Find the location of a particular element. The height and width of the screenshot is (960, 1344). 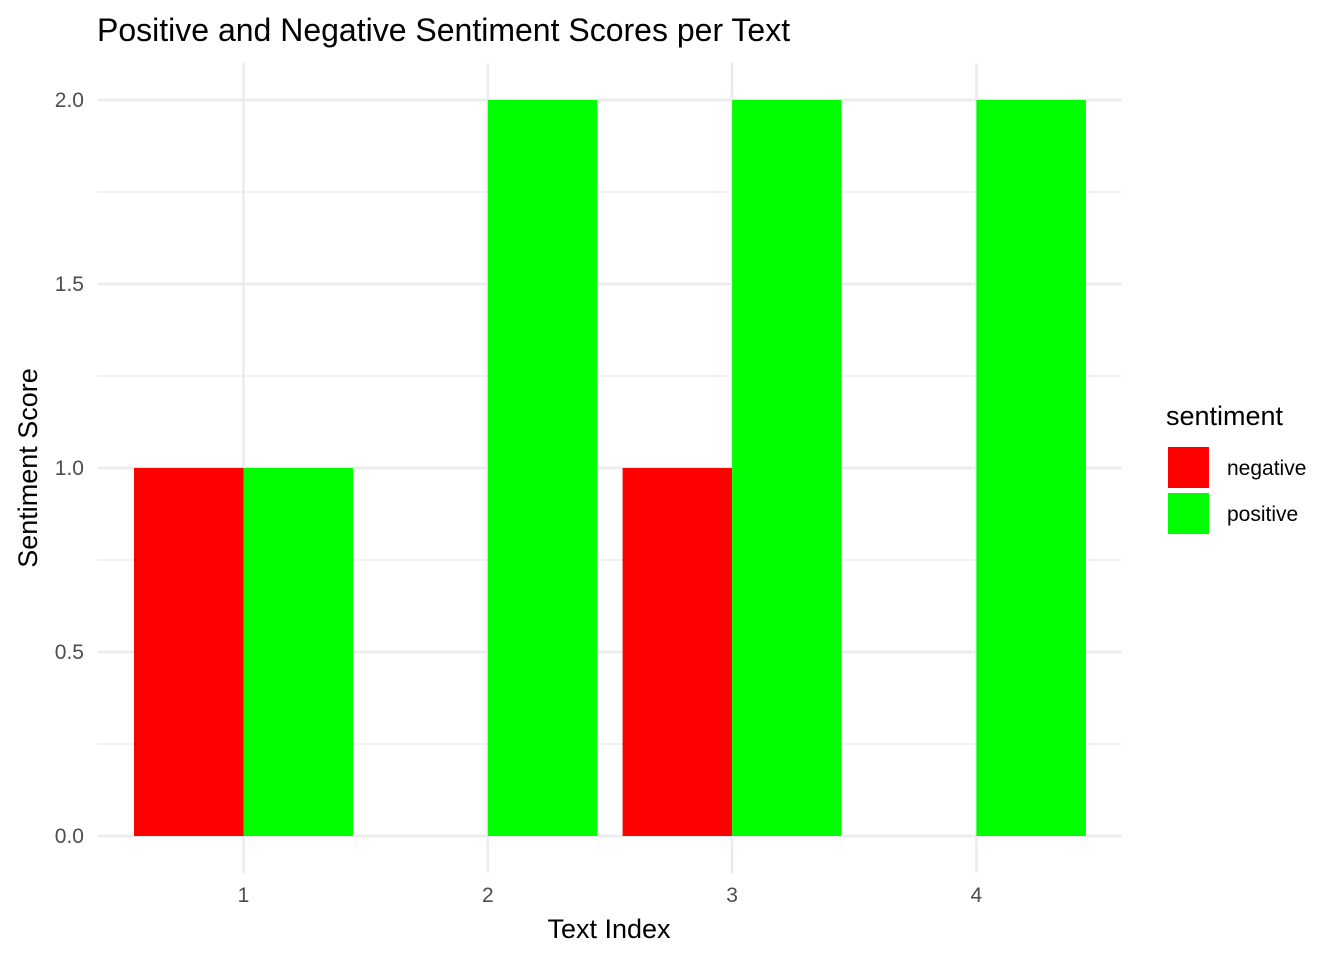

x-axis-title: Text Index is located at coordinates (609, 929).